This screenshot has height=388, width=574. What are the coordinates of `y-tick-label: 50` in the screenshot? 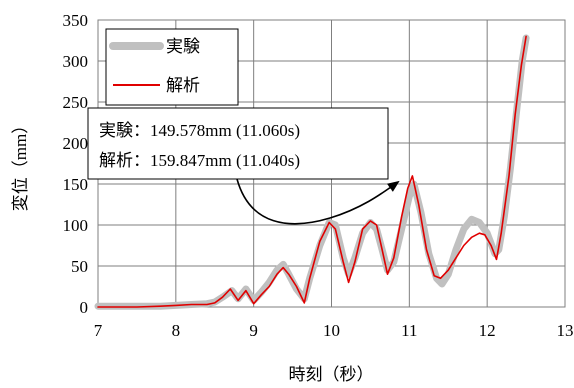 It's located at (79, 266).